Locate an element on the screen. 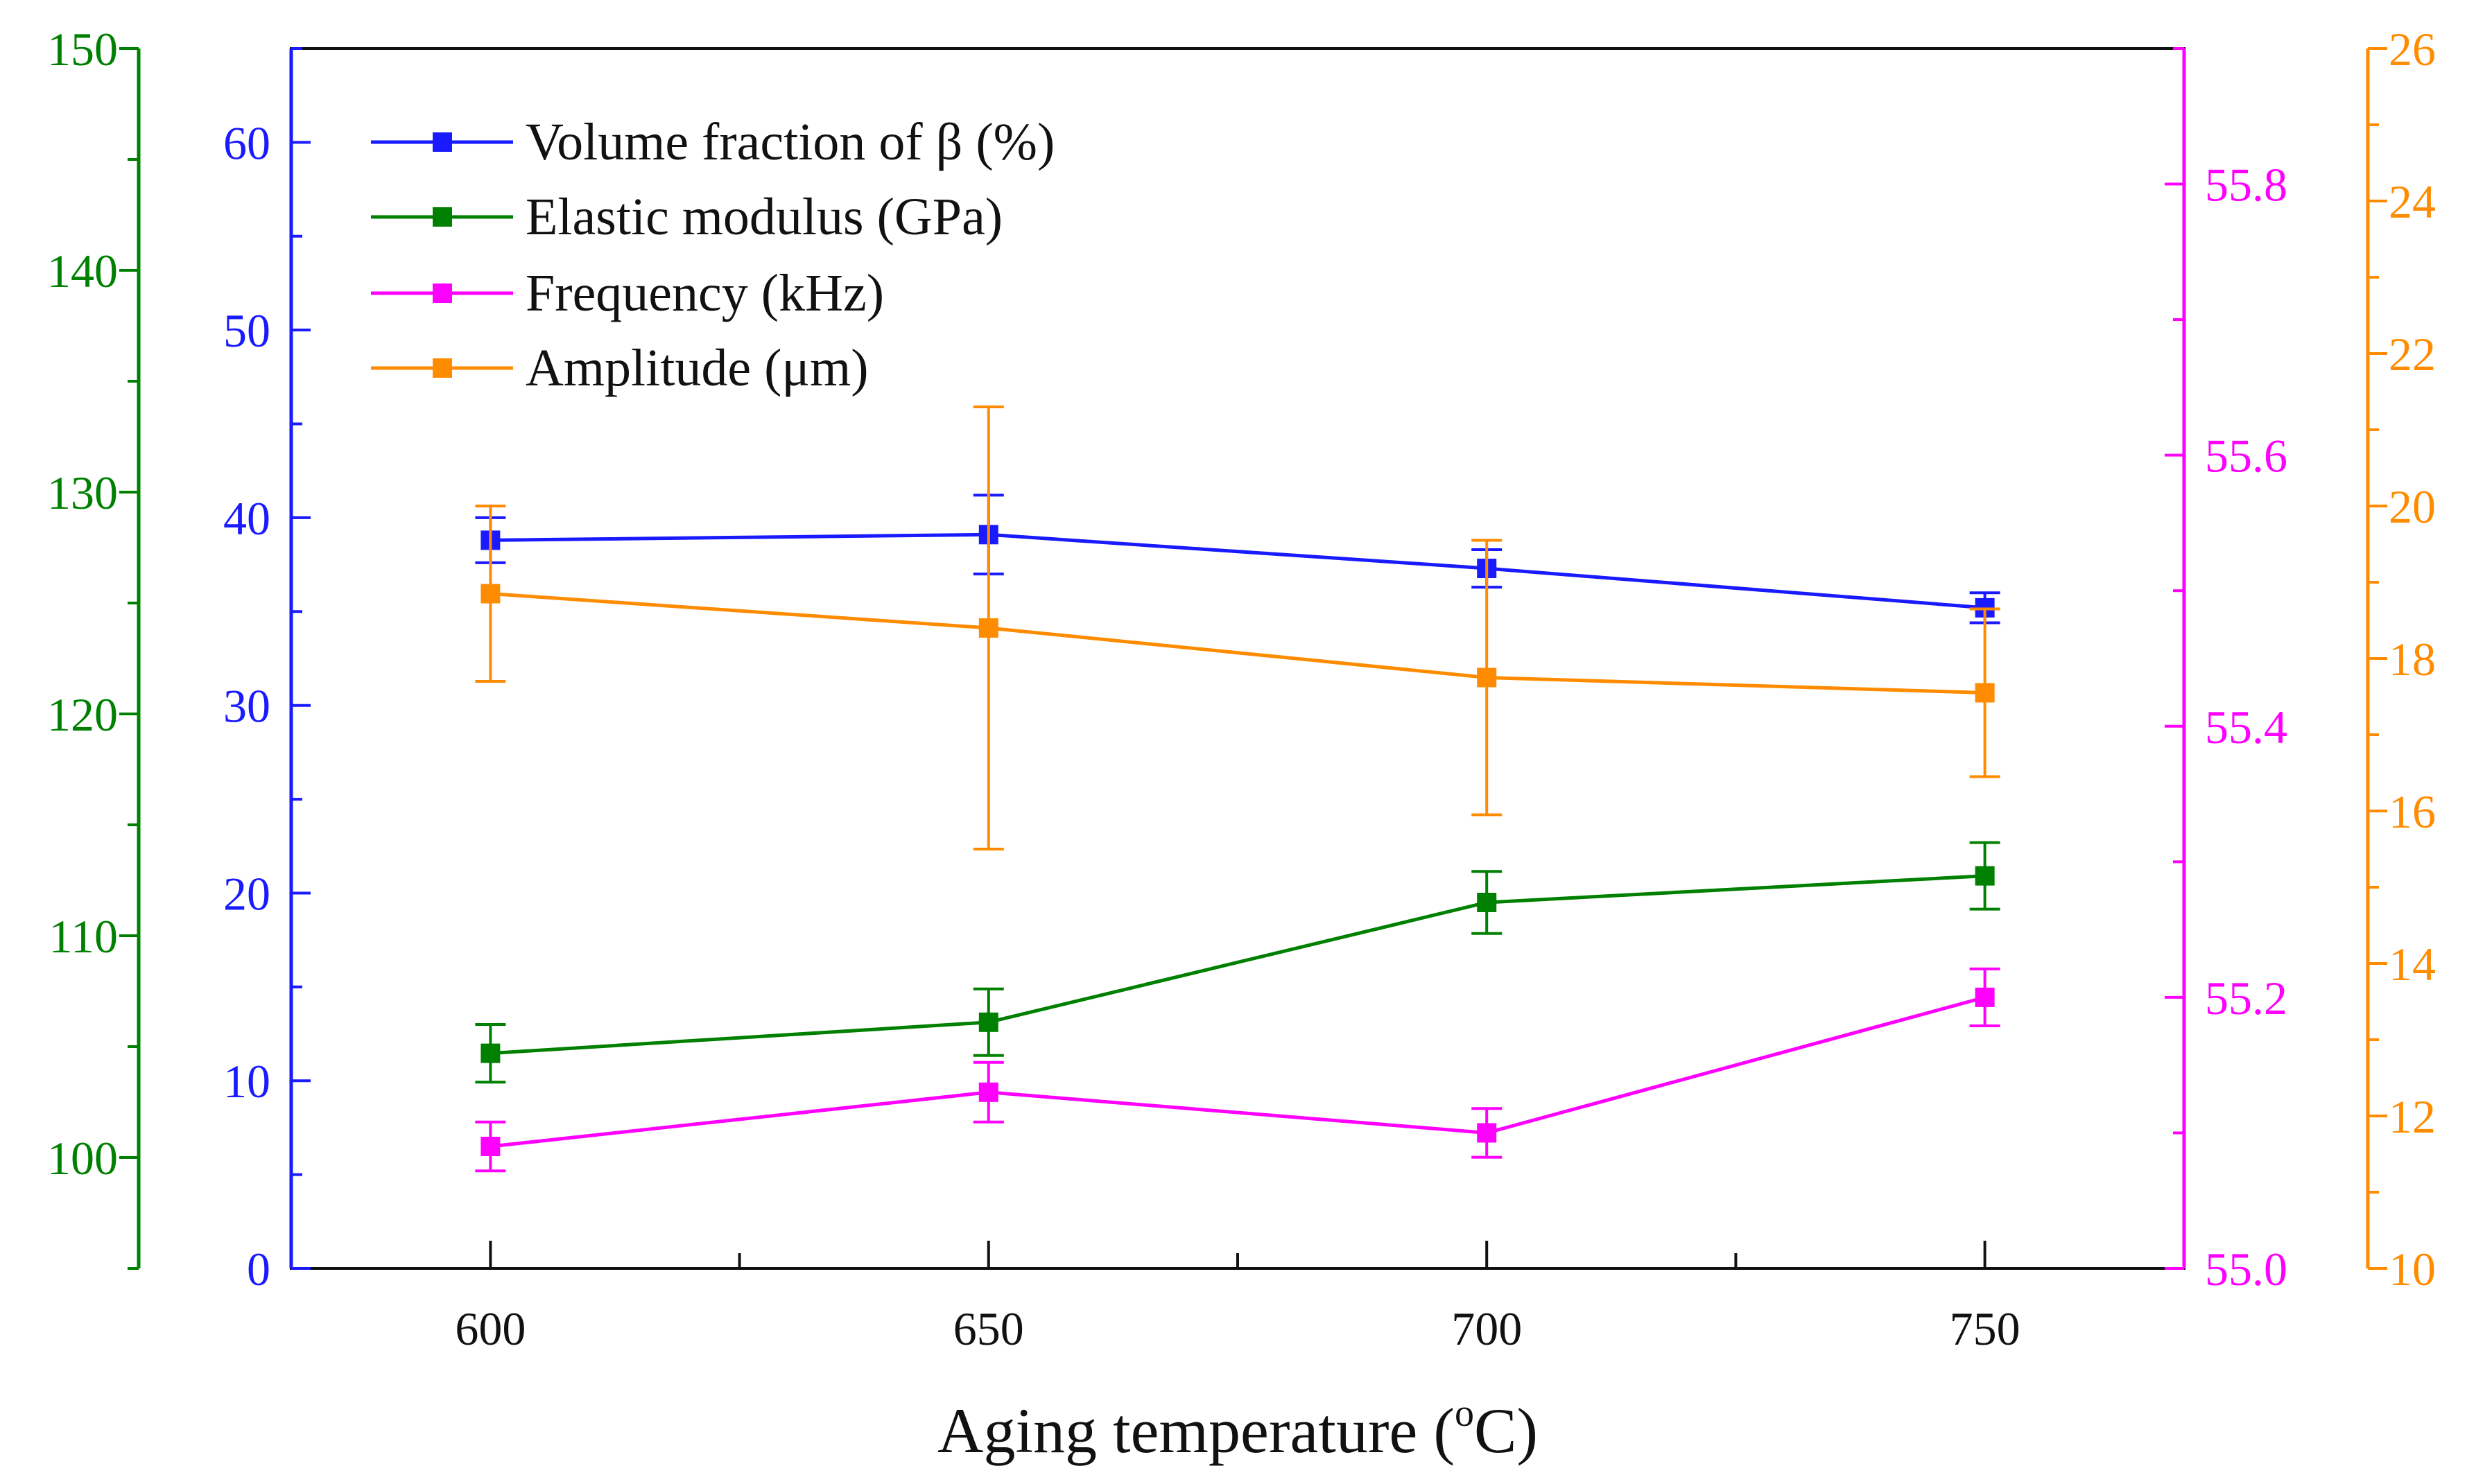  volume-tick-label: 50 is located at coordinates (247, 330).